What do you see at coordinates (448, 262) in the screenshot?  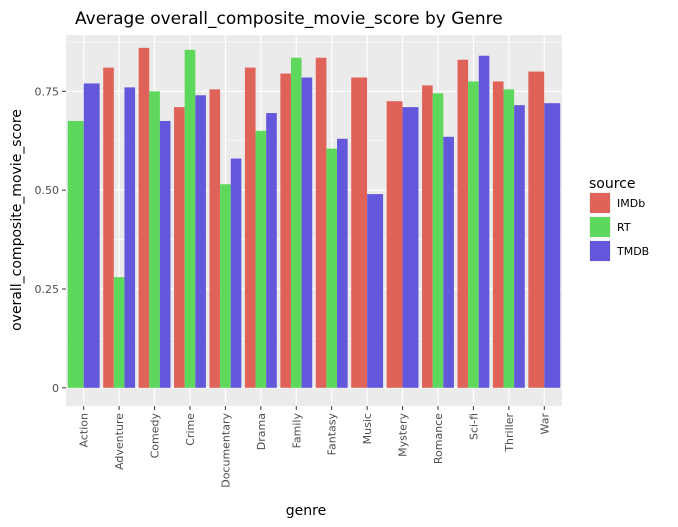 I see `bar-tmdb-romance` at bounding box center [448, 262].